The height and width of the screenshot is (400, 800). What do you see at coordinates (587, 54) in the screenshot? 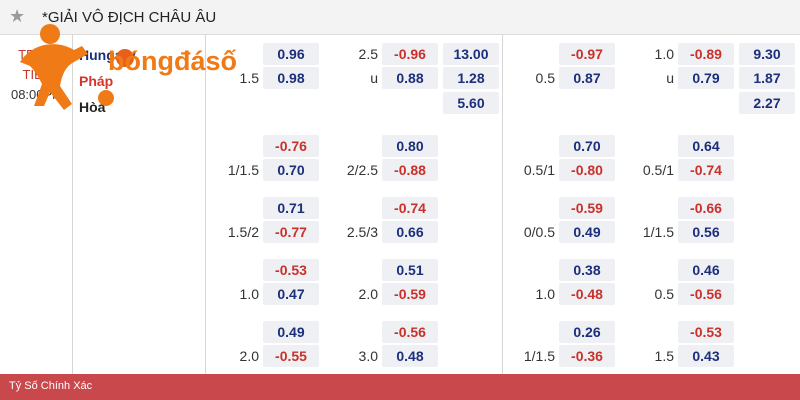
I see `odds-cell: -0.97` at bounding box center [587, 54].